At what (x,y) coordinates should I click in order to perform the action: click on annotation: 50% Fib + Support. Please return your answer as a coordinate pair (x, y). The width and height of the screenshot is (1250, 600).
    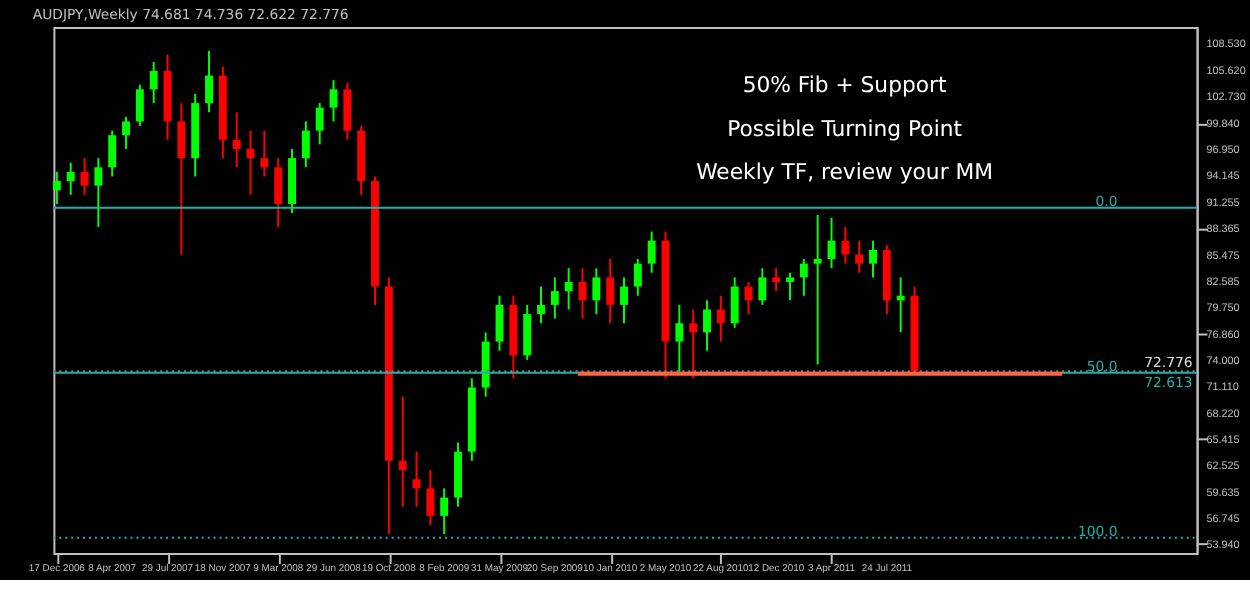
    Looking at the image, I should click on (844, 85).